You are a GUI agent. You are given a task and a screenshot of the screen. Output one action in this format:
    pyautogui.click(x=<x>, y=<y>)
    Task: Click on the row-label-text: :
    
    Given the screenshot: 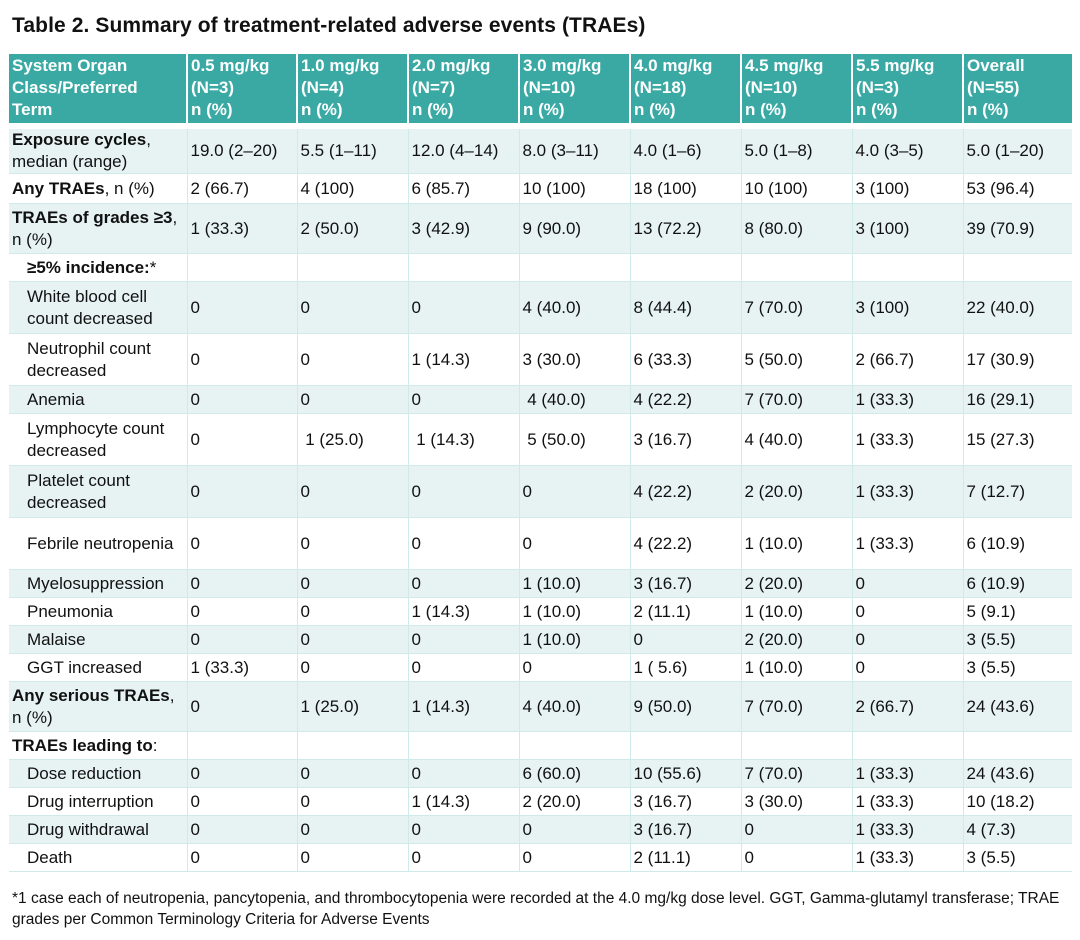 What is the action you would take?
    pyautogui.click(x=155, y=745)
    